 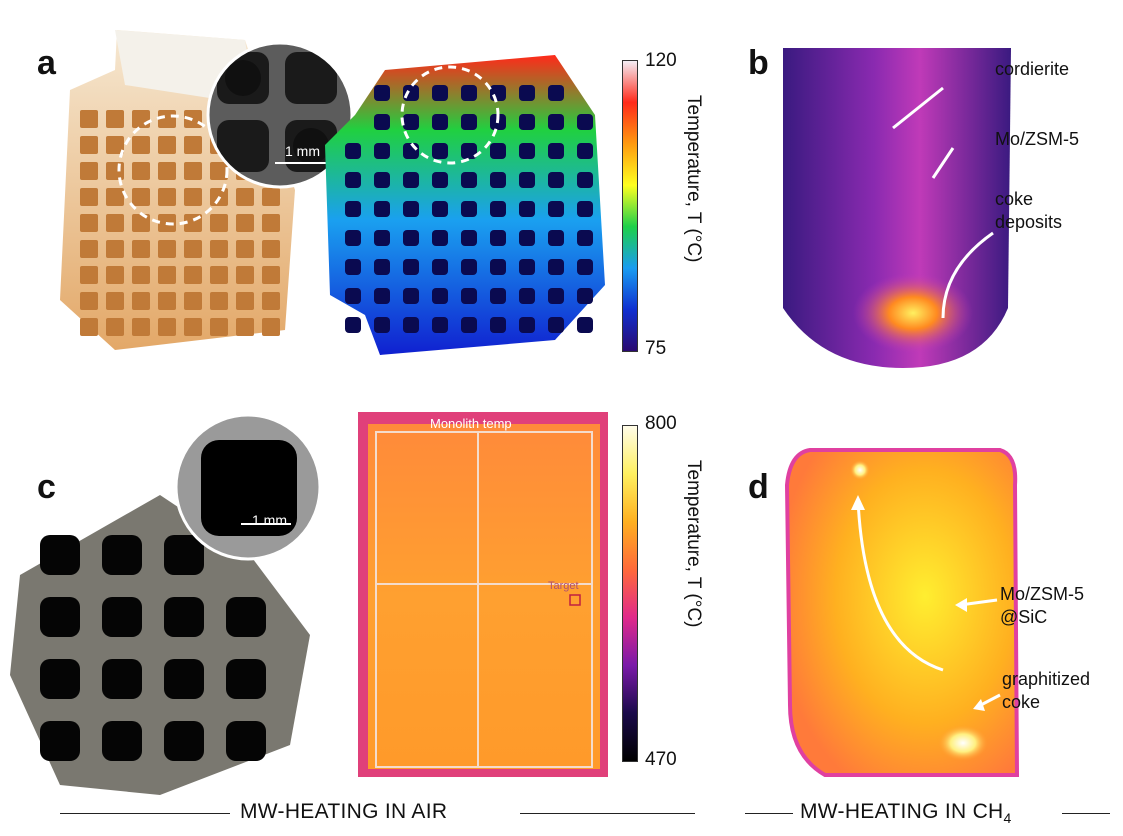 I want to click on thermal-image-a, so click(x=465, y=205).